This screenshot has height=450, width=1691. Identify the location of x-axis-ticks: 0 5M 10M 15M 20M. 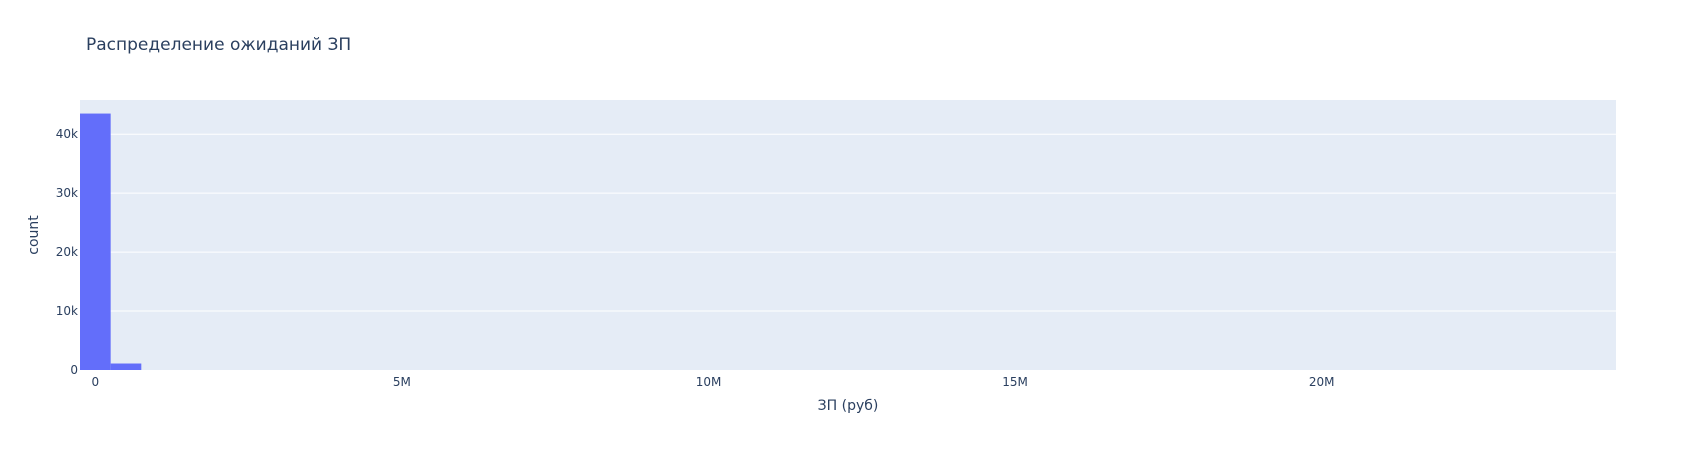
(713, 382).